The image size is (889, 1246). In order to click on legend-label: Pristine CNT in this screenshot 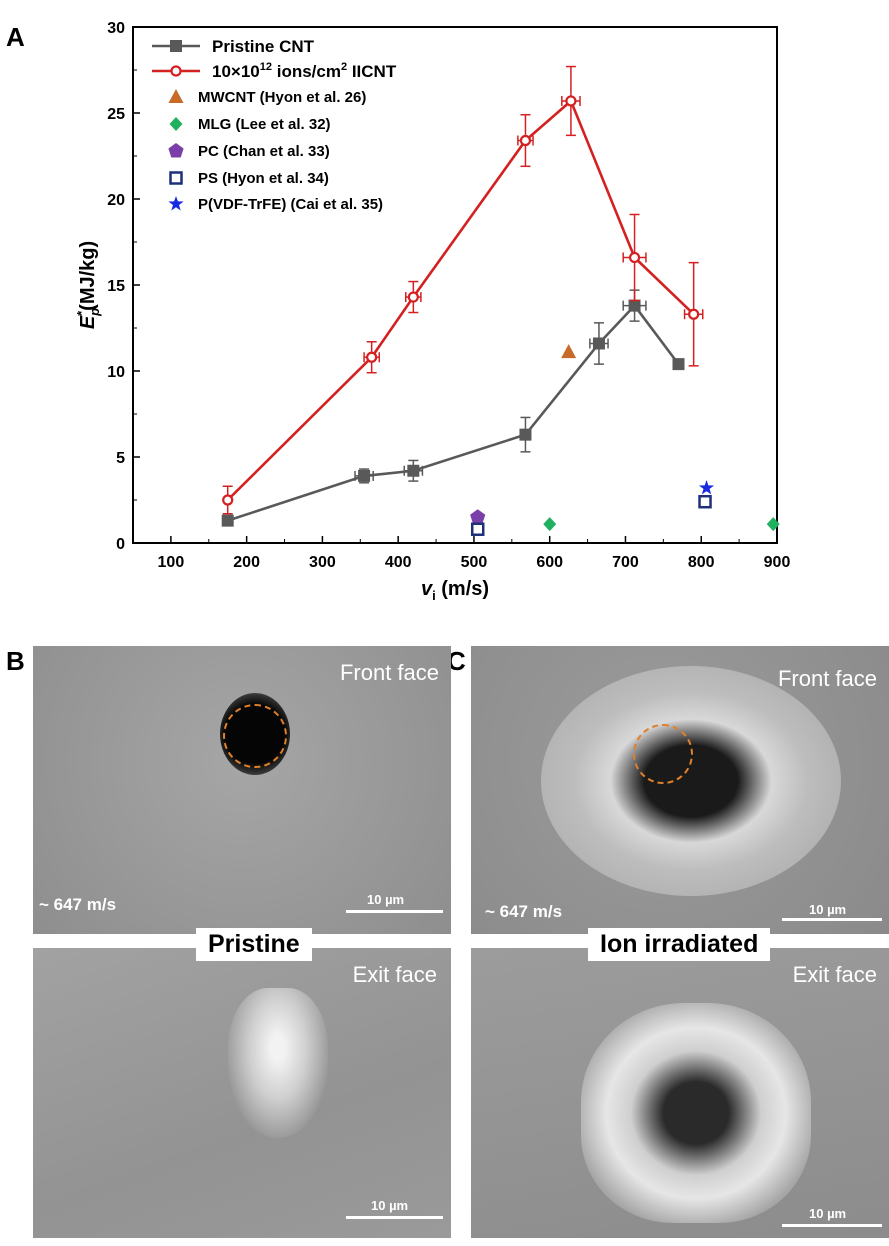, I will do `click(263, 46)`.